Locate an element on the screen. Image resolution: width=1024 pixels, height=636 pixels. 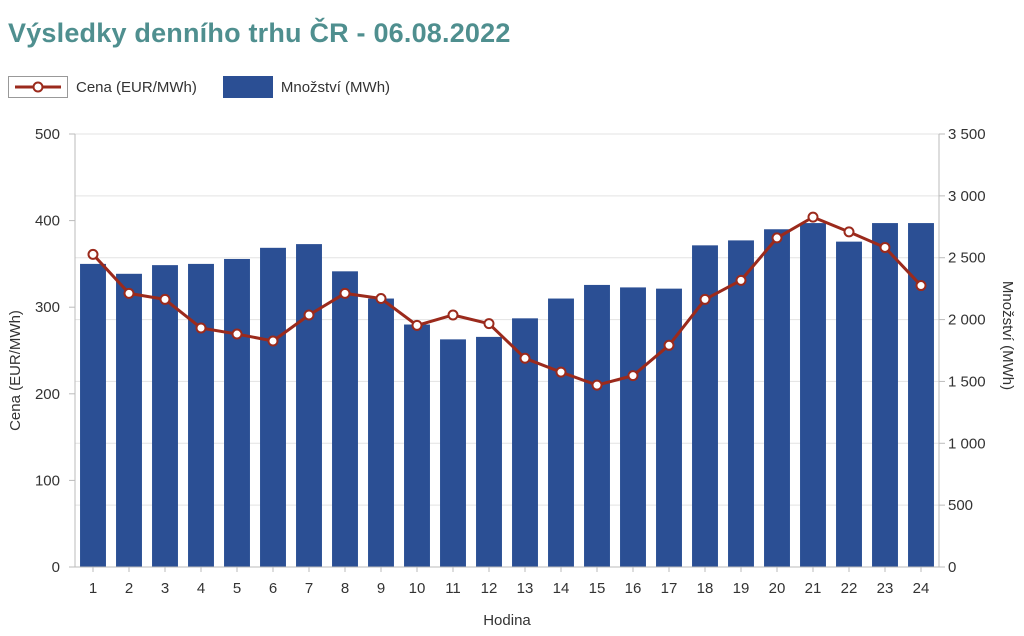
left-tick-label: 300 is located at coordinates (47, 307).